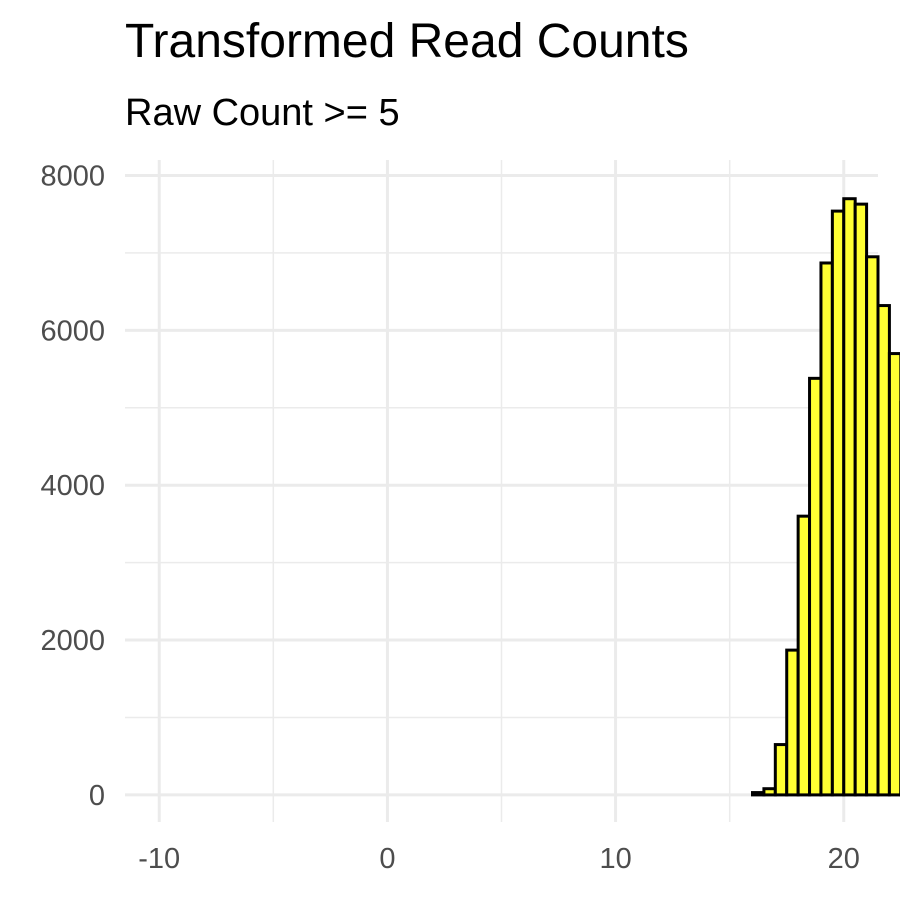 The height and width of the screenshot is (900, 900). What do you see at coordinates (387, 859) in the screenshot?
I see `x-tick-label: 0` at bounding box center [387, 859].